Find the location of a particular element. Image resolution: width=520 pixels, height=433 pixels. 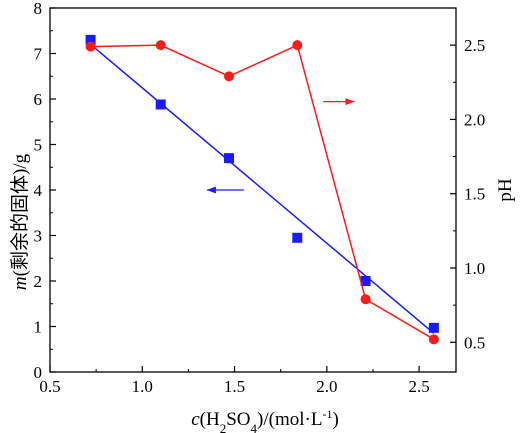

y-right-tick-label: 2.0 is located at coordinates (474, 119).